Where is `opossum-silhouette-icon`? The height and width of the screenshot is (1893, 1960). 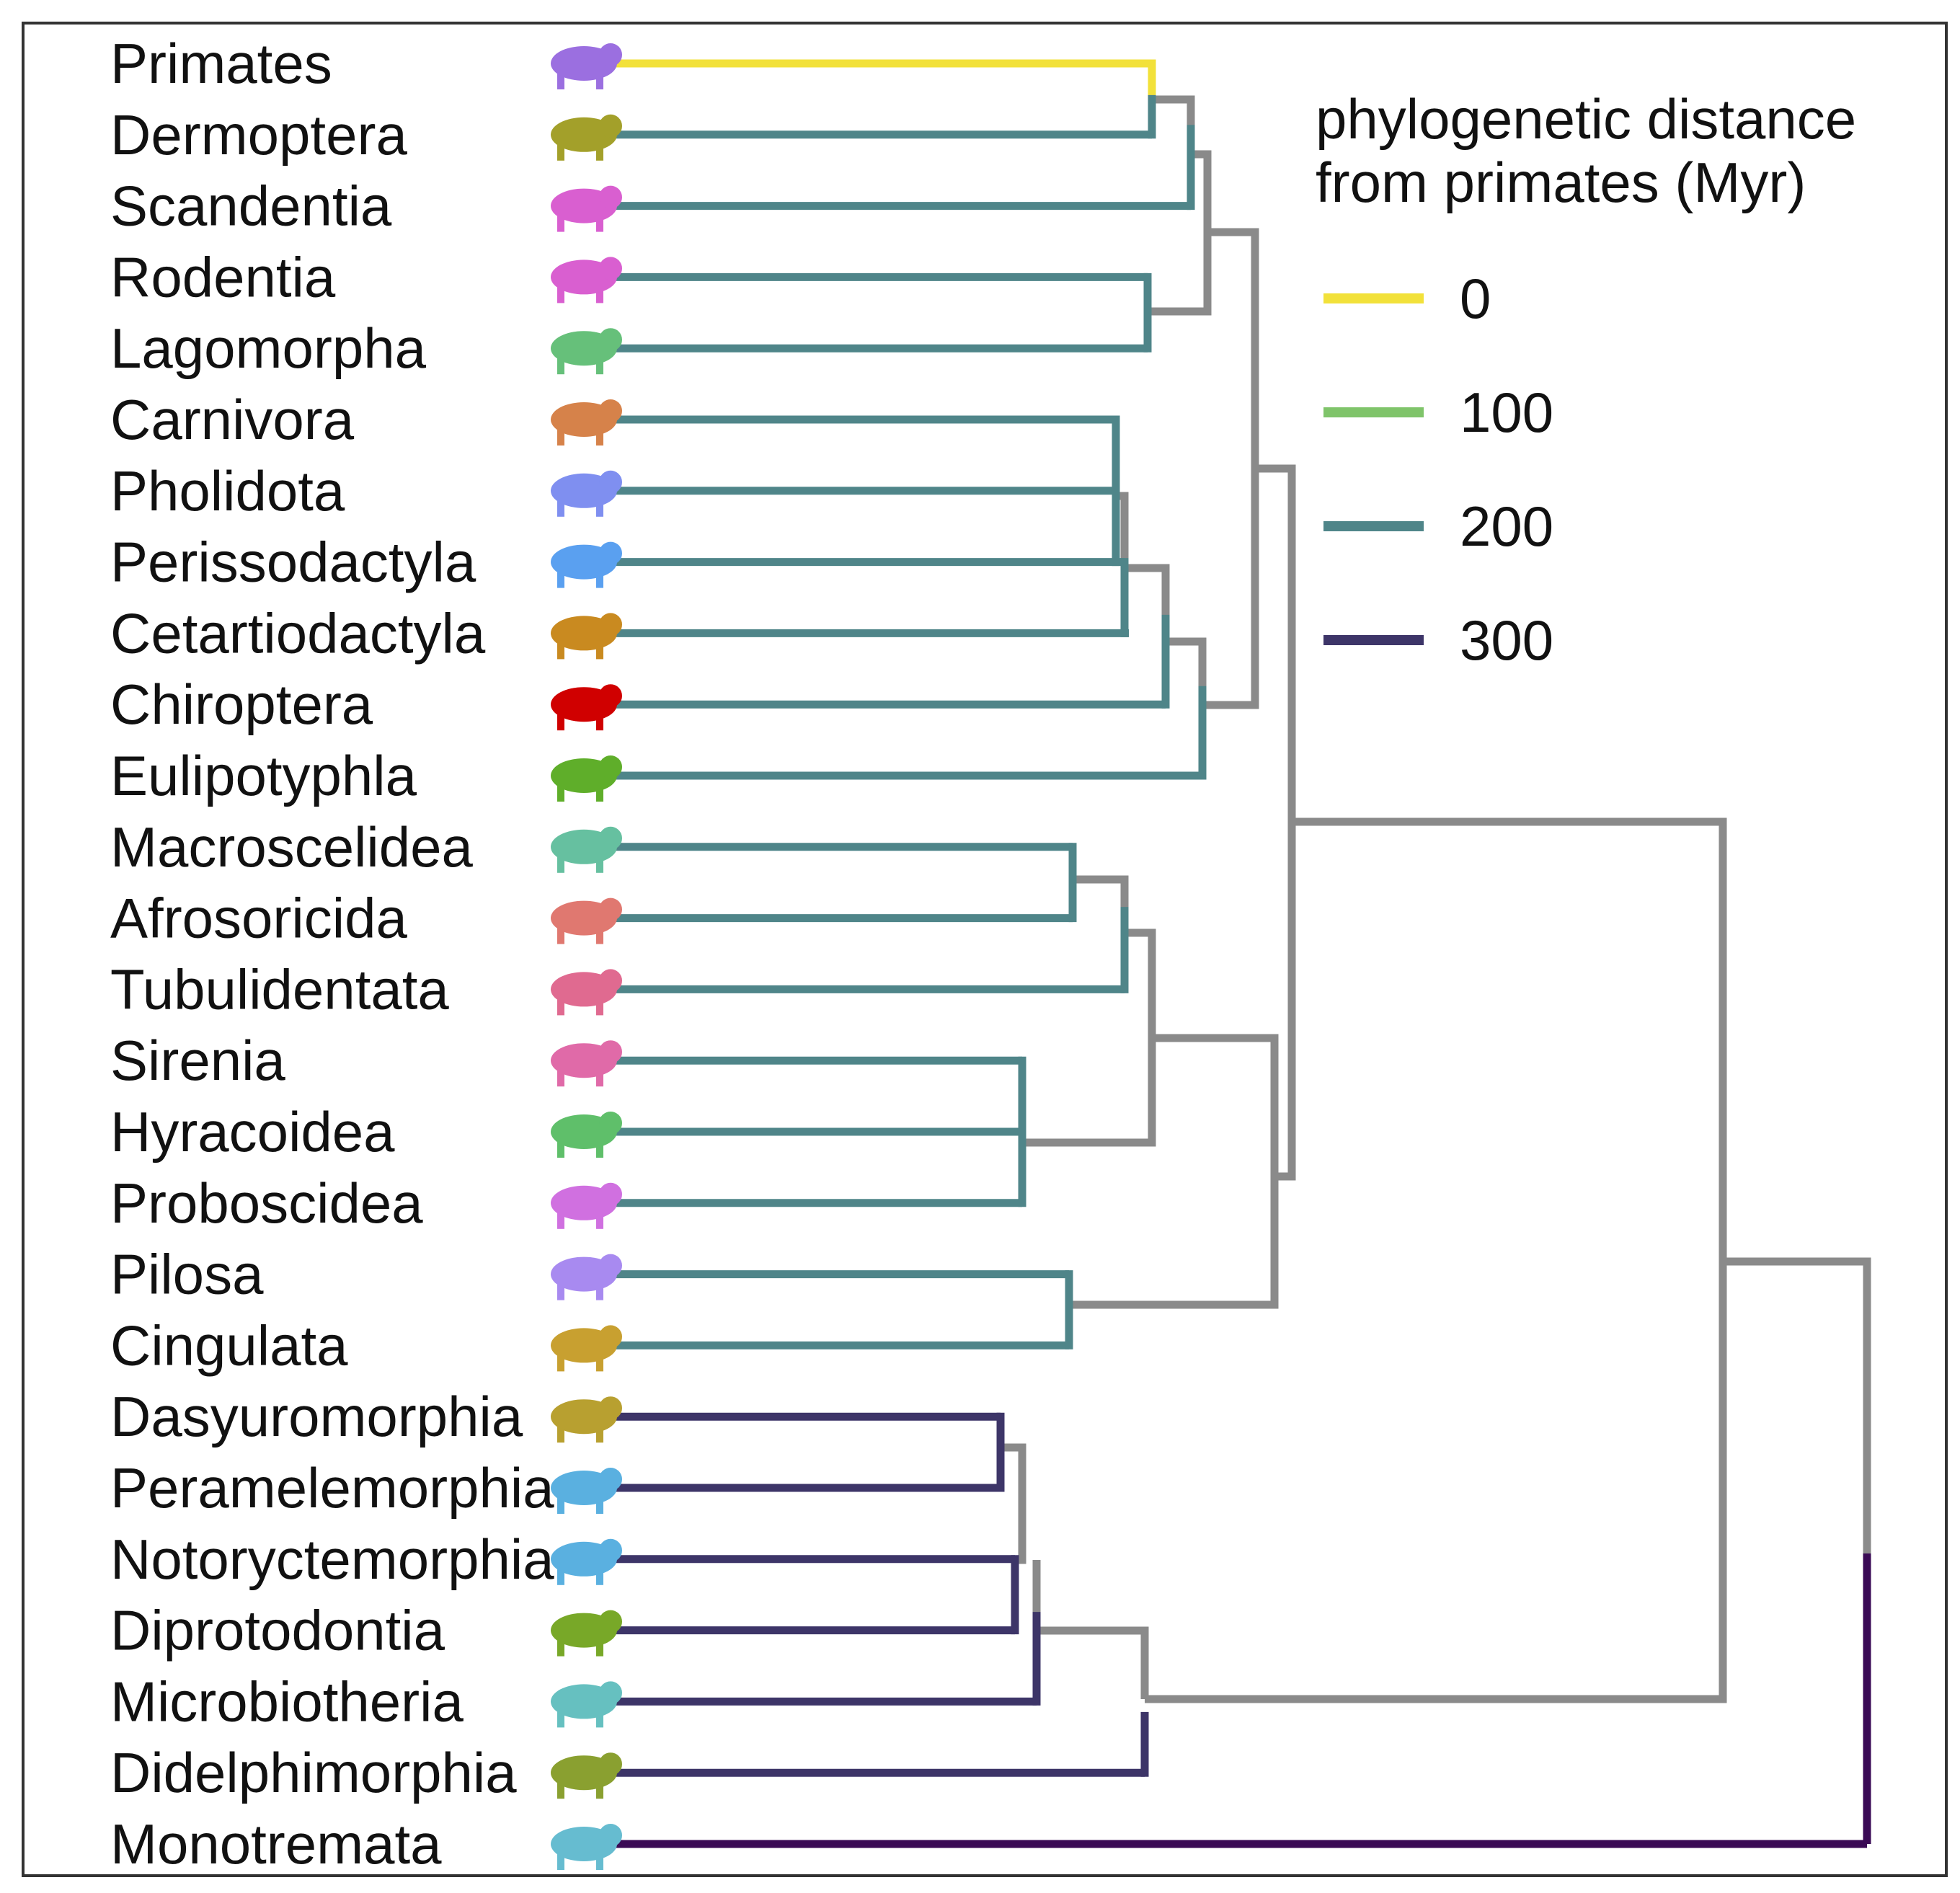
opossum-silhouette-icon is located at coordinates (586, 1775).